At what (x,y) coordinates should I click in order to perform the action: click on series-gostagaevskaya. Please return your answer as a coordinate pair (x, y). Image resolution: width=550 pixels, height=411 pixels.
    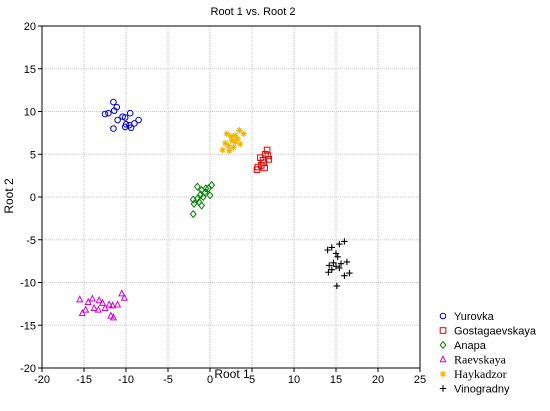
    Looking at the image, I should click on (263, 159).